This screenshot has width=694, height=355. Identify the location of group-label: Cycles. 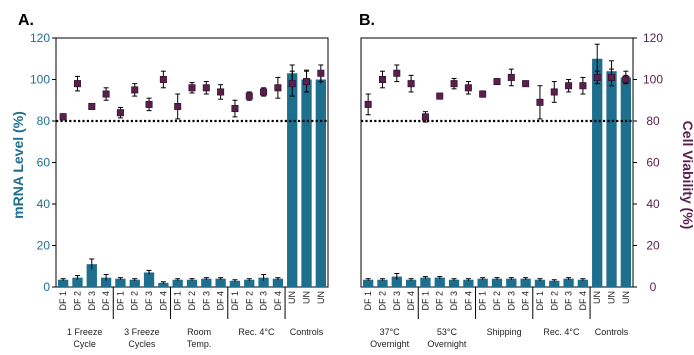
(142, 344).